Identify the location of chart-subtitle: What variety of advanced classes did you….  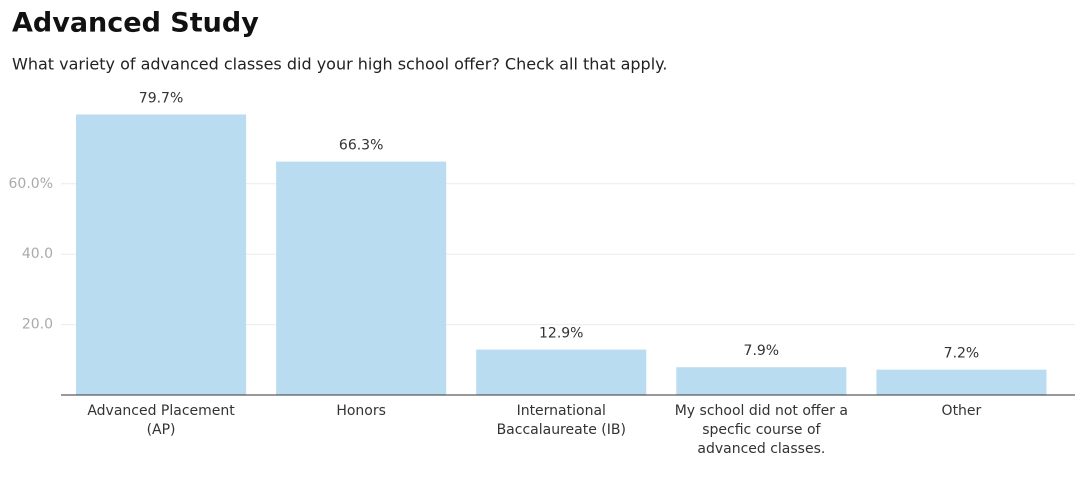
(339, 64).